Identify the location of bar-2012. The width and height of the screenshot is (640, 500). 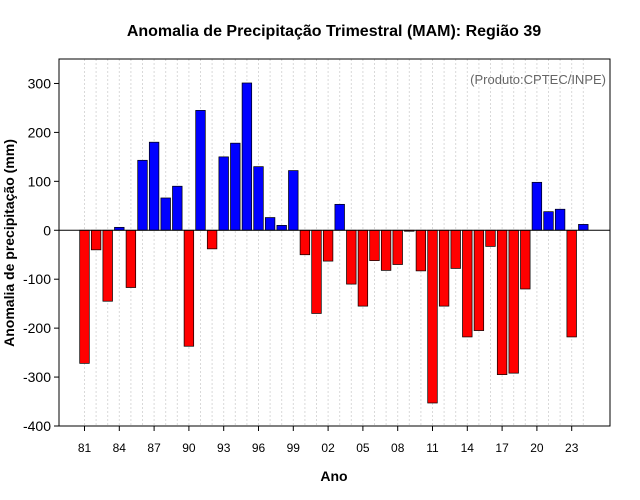
(444, 268).